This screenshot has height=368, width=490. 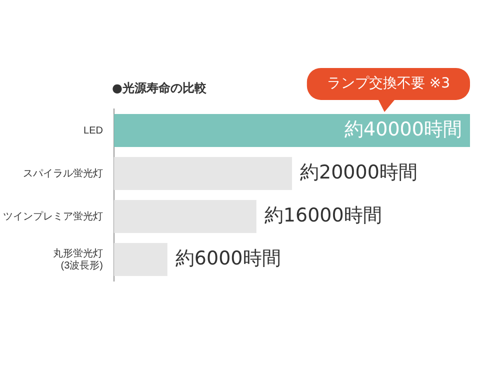 I want to click on data-label: 約40000時間, so click(x=403, y=129).